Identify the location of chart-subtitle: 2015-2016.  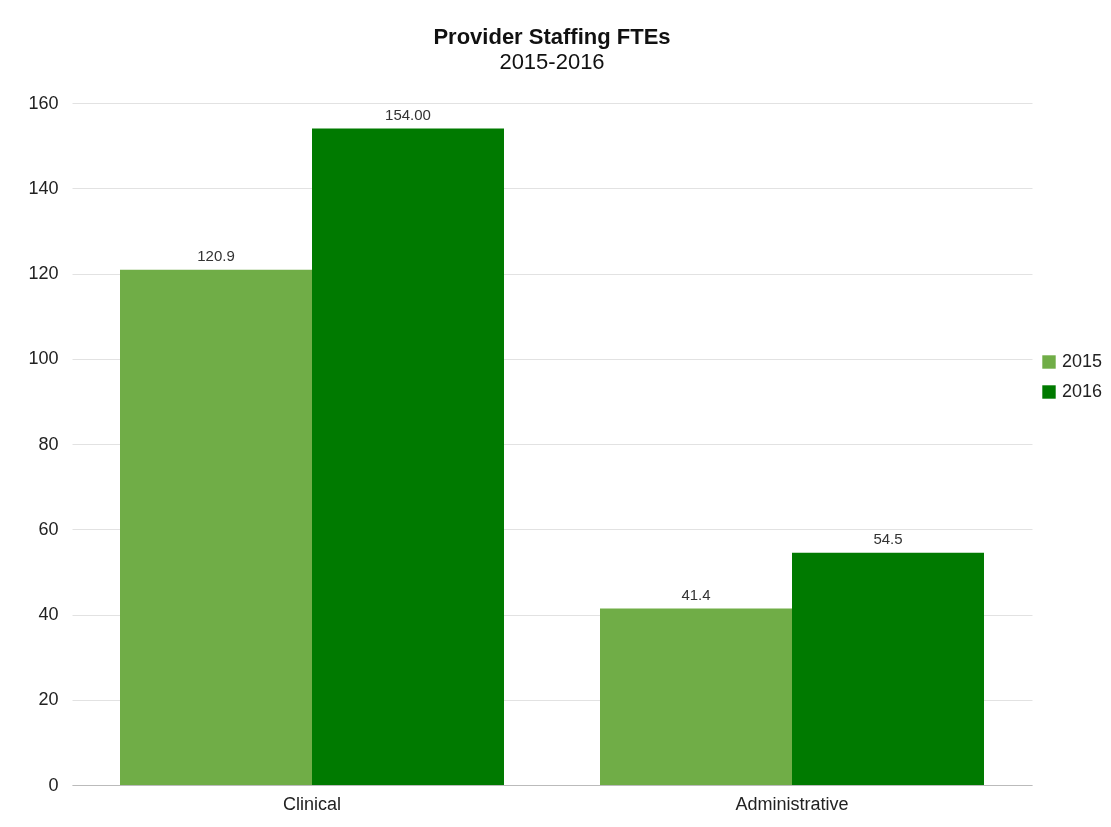
(552, 61).